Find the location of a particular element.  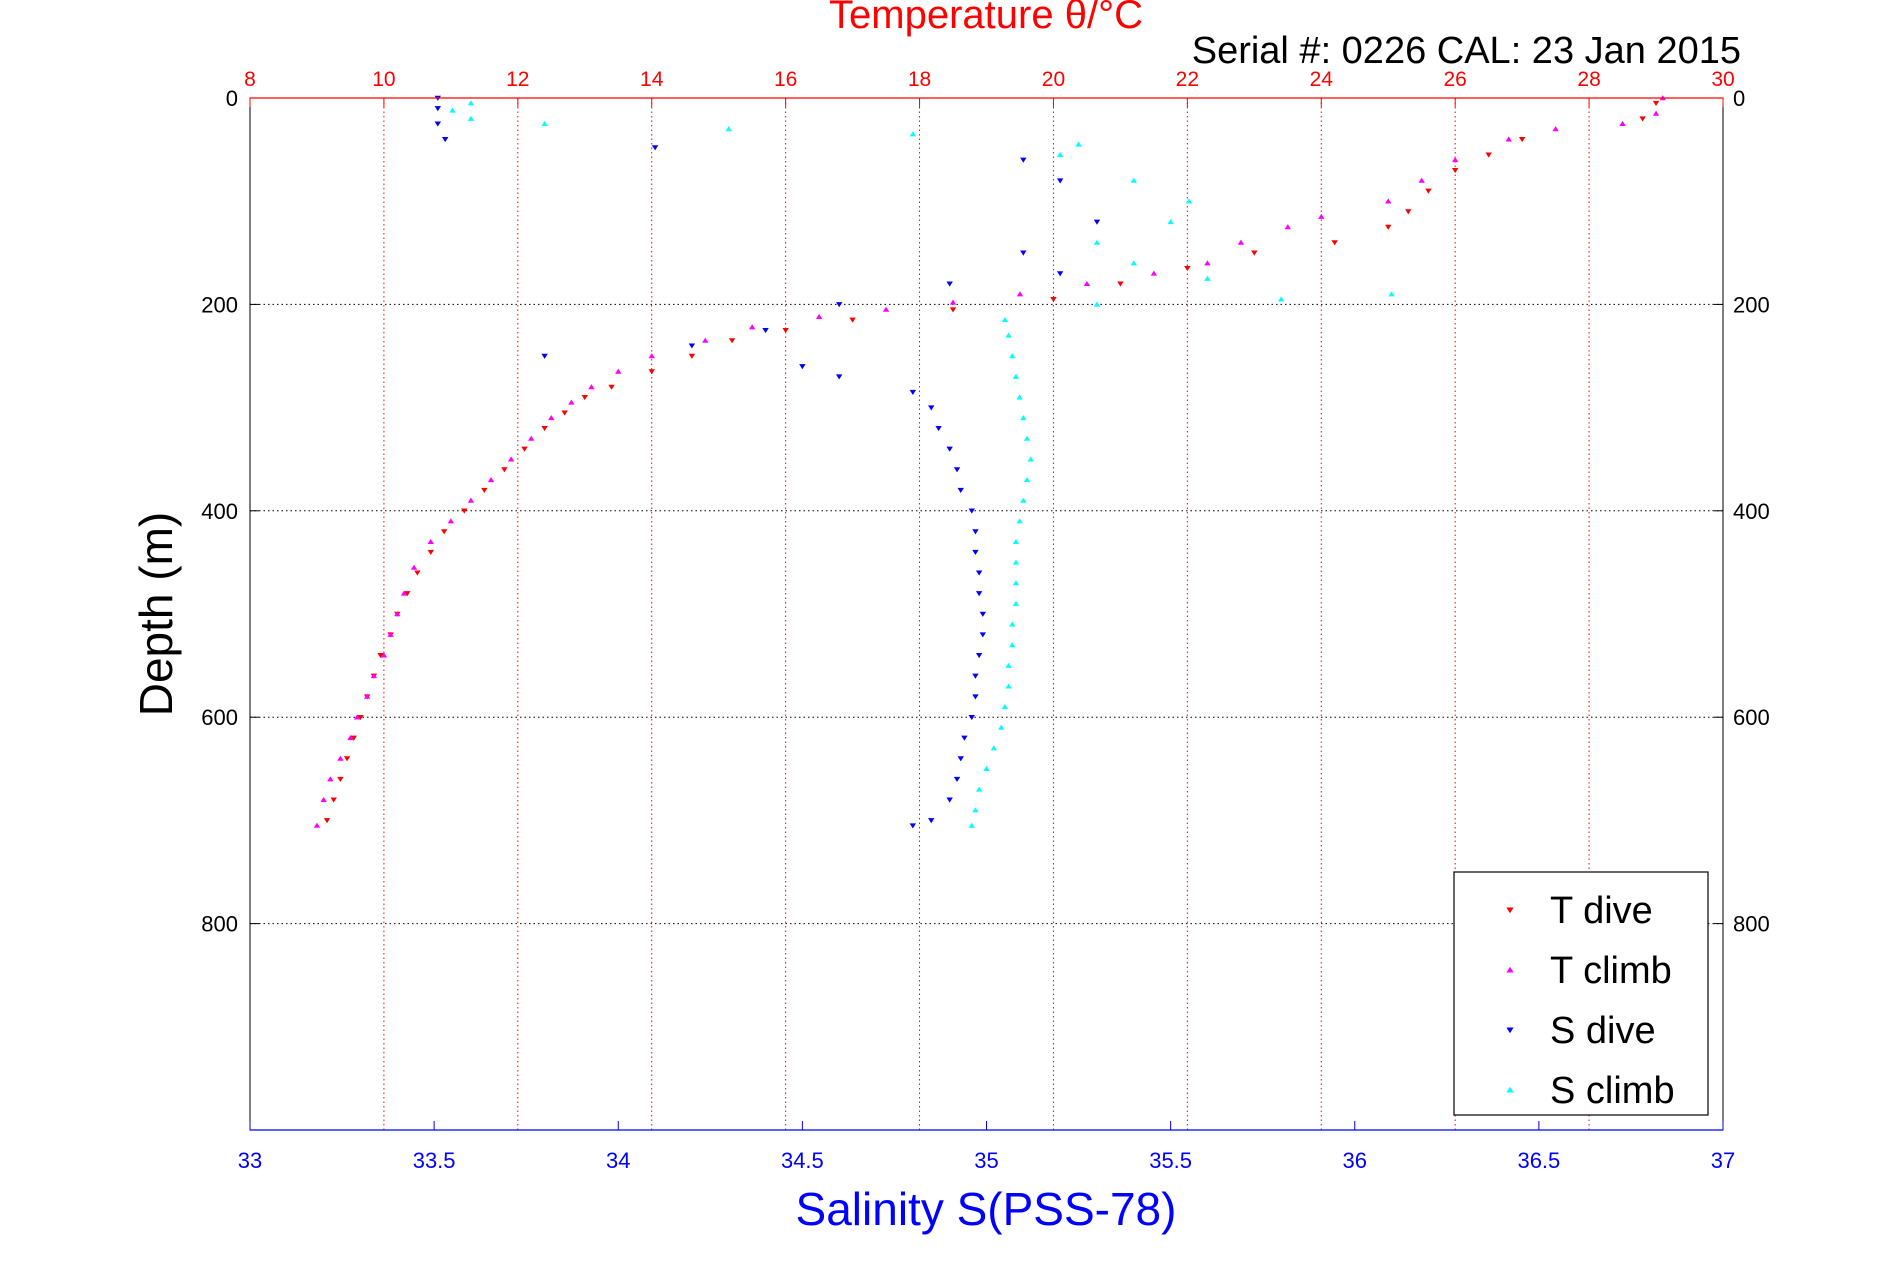

salinity-tick-label: 34.5 is located at coordinates (802, 1160).